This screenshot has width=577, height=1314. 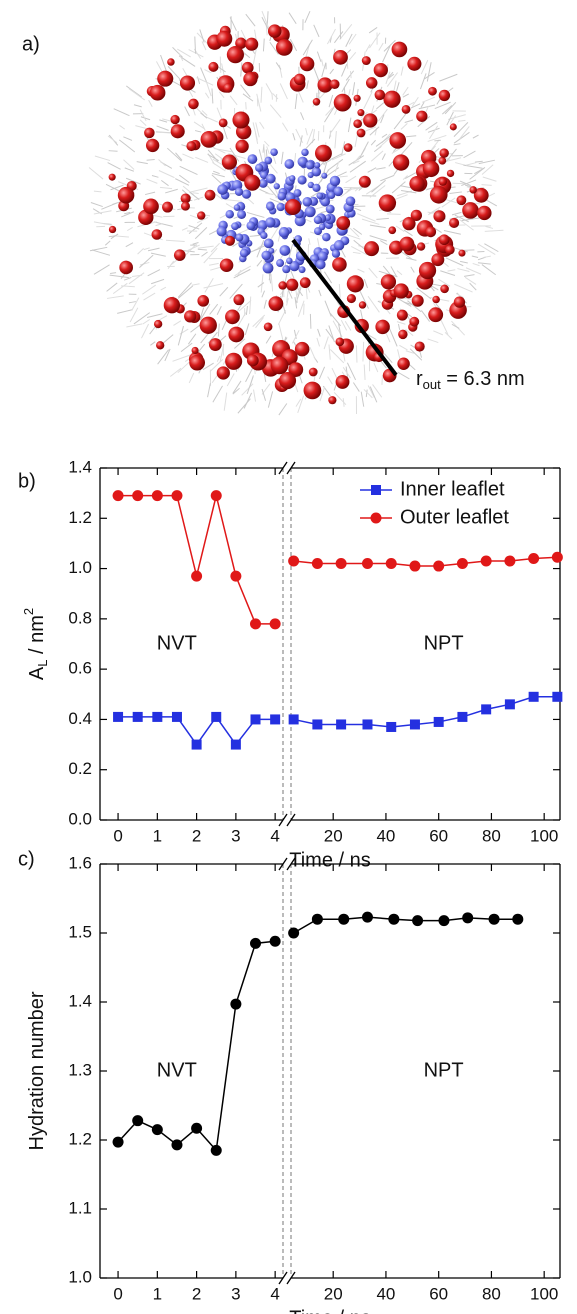 I want to click on x-tick-label: 0, so click(x=117, y=835).